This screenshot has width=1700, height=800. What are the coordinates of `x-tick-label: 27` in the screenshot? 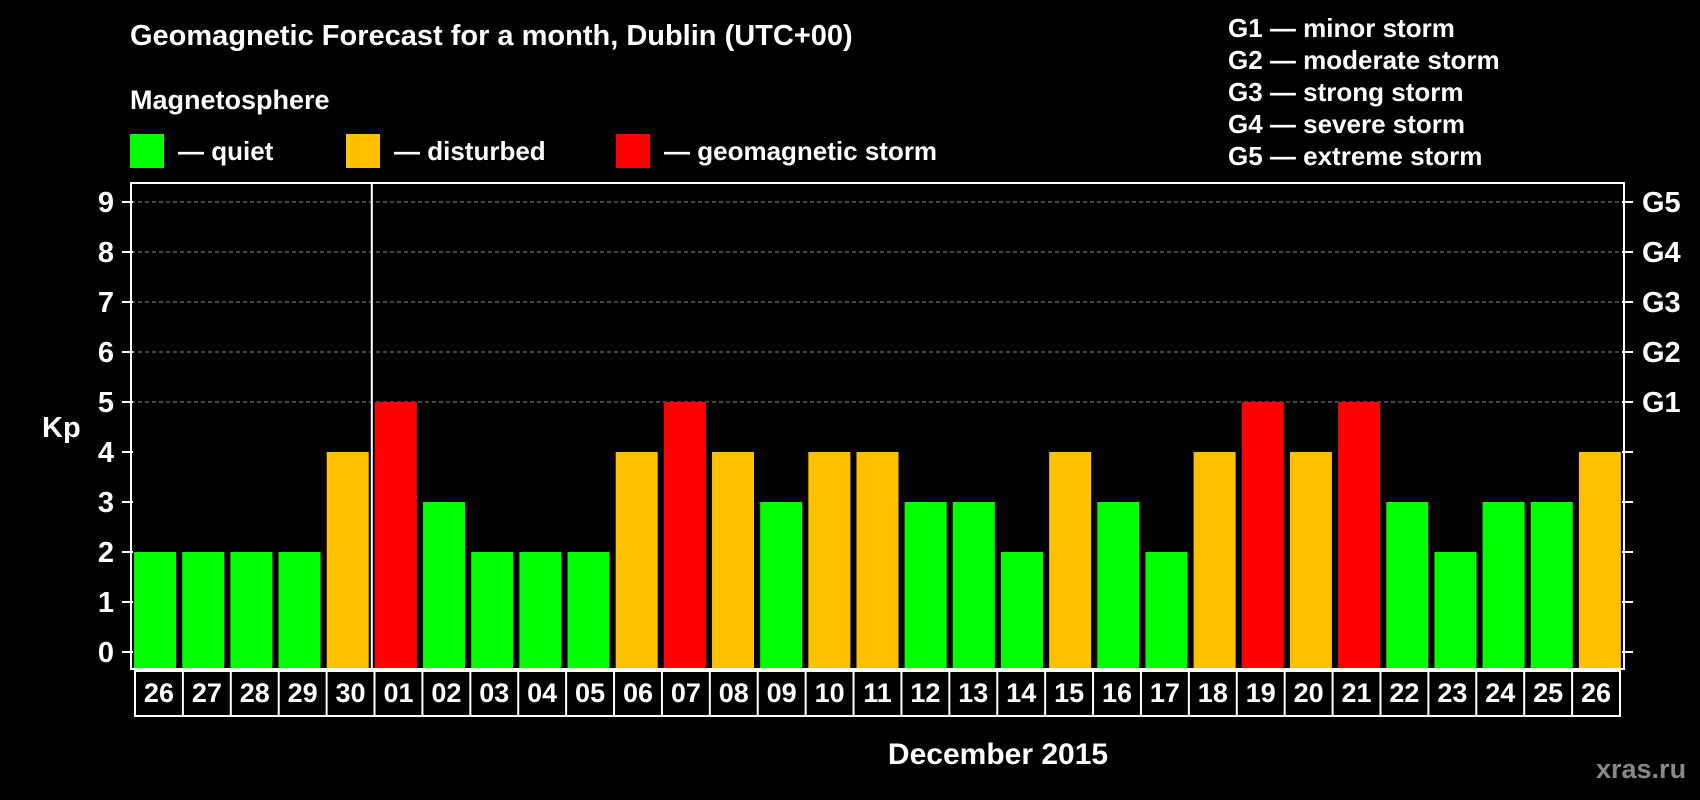 It's located at (207, 693).